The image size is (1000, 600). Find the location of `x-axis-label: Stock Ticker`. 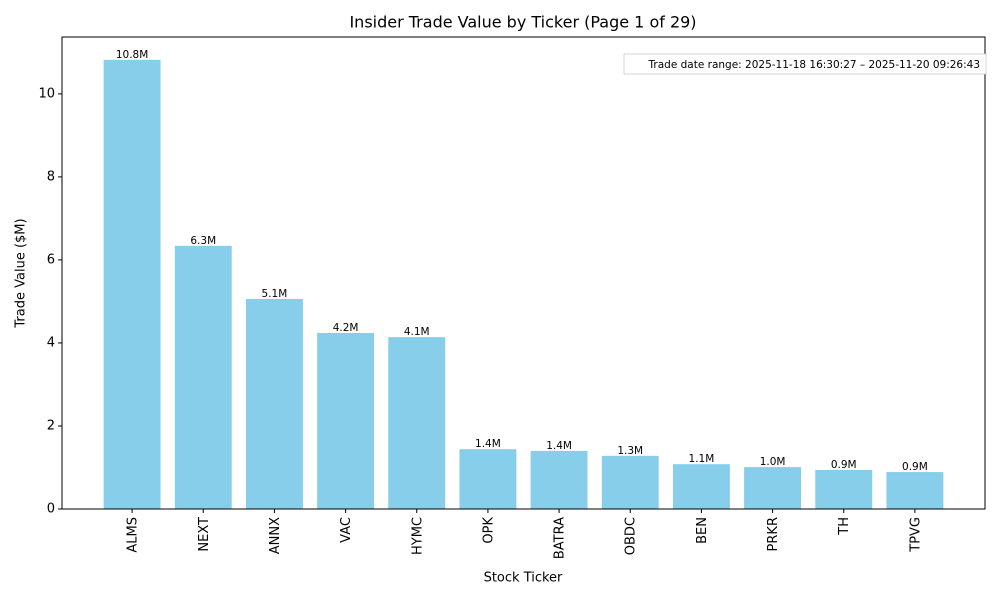

x-axis-label: Stock Ticker is located at coordinates (523, 578).